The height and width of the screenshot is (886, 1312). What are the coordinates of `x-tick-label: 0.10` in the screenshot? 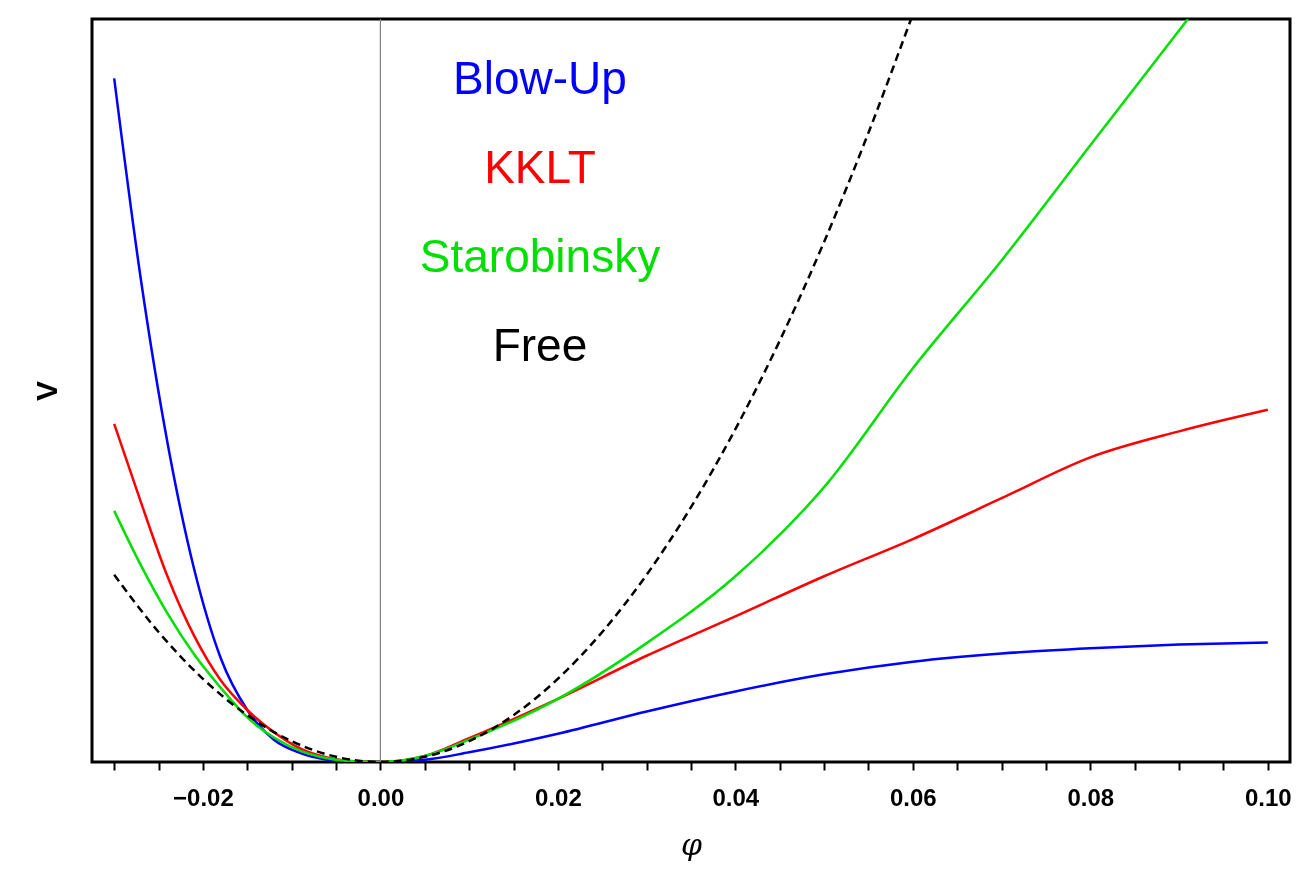 It's located at (1268, 797).